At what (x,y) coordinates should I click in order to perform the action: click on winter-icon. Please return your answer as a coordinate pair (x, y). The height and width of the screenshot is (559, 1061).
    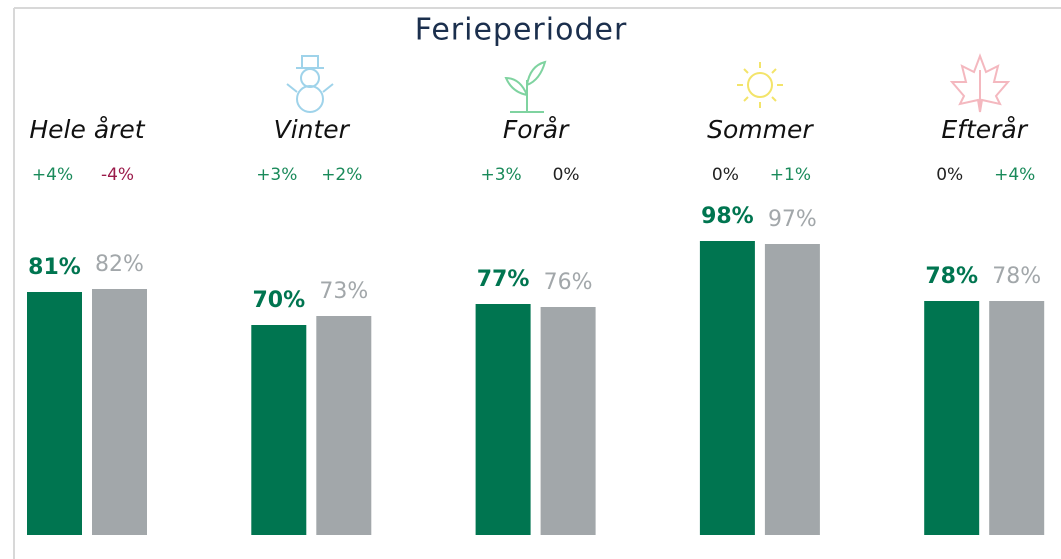
    Looking at the image, I should click on (310, 84).